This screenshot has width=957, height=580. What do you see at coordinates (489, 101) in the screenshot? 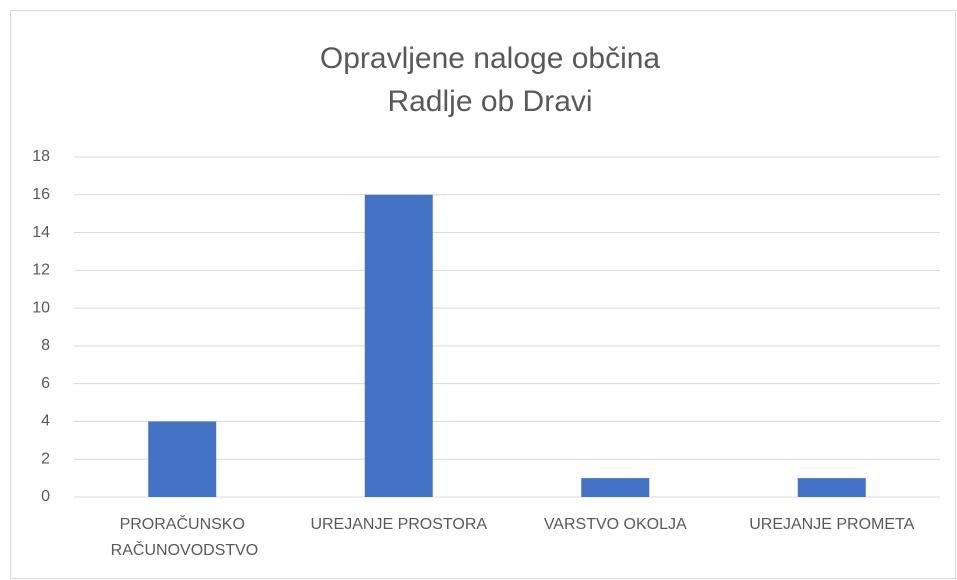
I see `chart-title: Radlje ob Dravi` at bounding box center [489, 101].